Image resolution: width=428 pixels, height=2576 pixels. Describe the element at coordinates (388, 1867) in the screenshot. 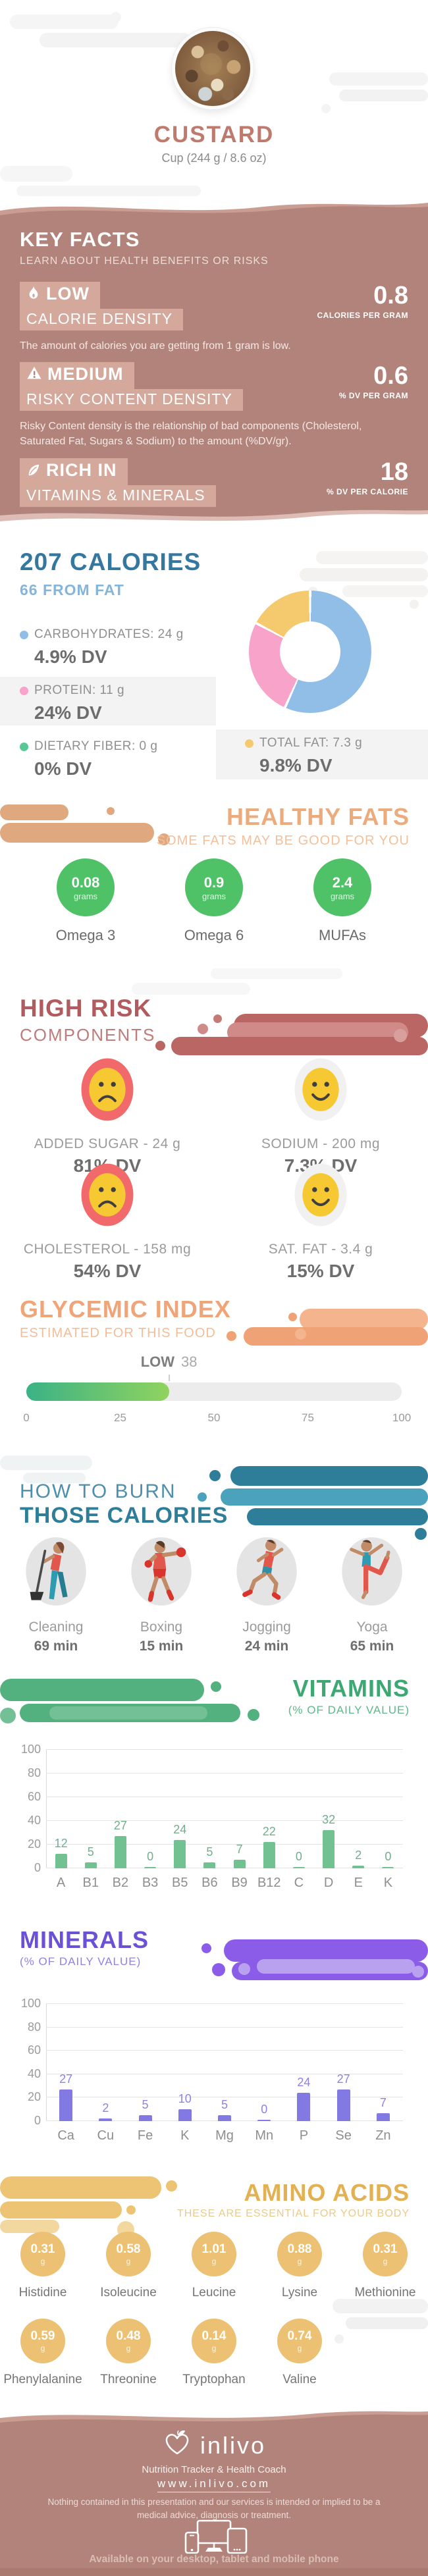

I see `bar-K` at that location.